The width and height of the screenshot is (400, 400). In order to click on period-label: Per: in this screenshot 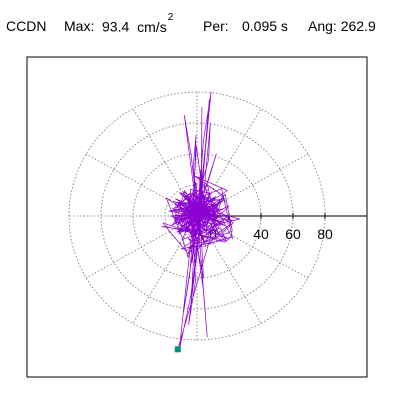, I will do `click(216, 26)`.